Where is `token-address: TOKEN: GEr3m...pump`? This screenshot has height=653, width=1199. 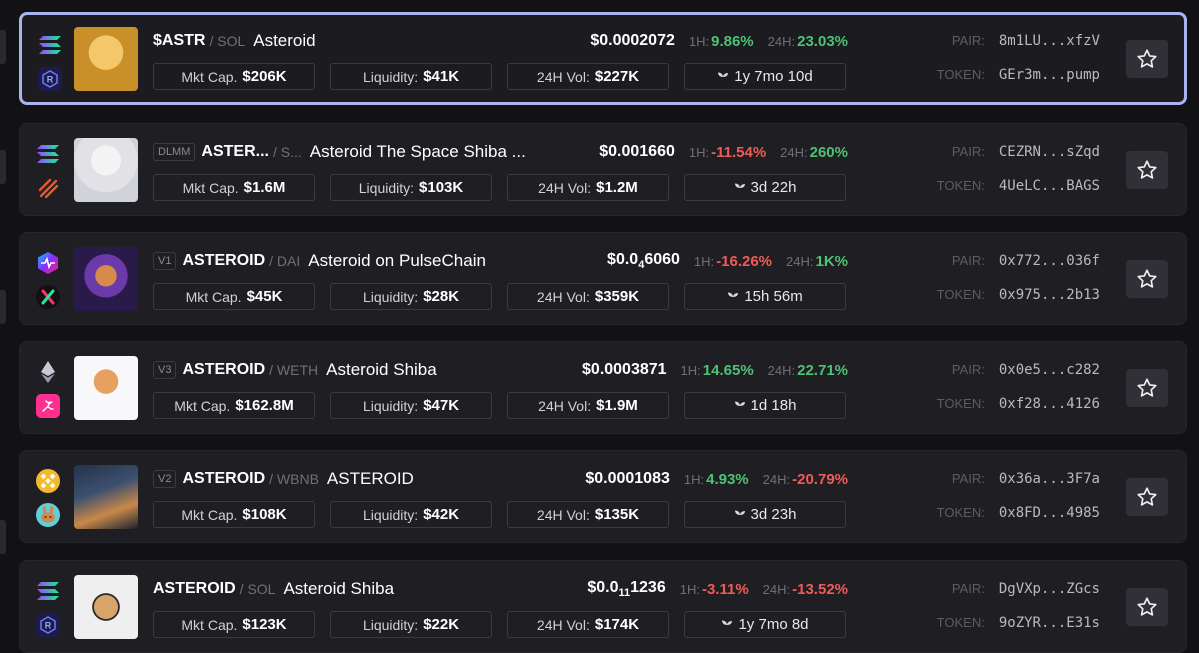 token-address: TOKEN: GEr3m...pump is located at coordinates (1018, 75).